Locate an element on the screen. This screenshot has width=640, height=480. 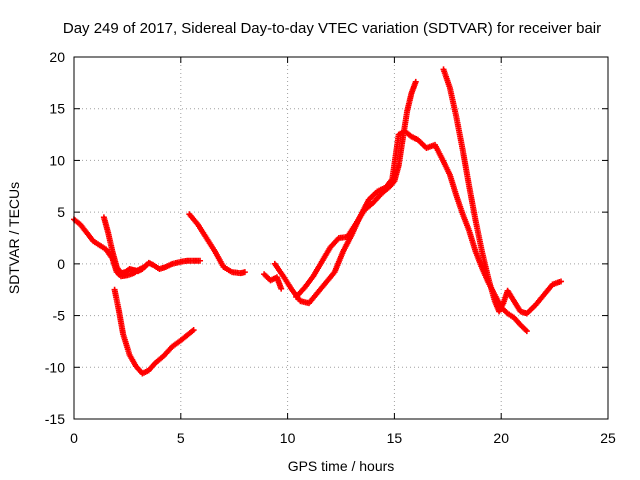
y-tick-labels: -15 -10 -5 0 5 10 15 20 is located at coordinates (55, 238).